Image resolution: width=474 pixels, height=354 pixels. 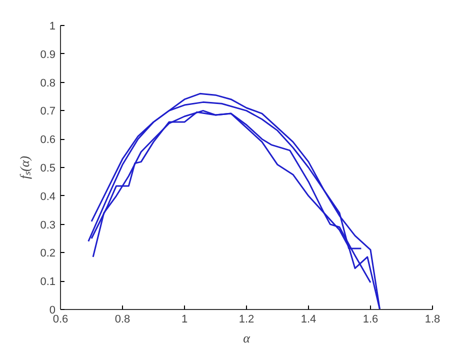 What do you see at coordinates (52, 26) in the screenshot?
I see `y-tick-label: 1` at bounding box center [52, 26].